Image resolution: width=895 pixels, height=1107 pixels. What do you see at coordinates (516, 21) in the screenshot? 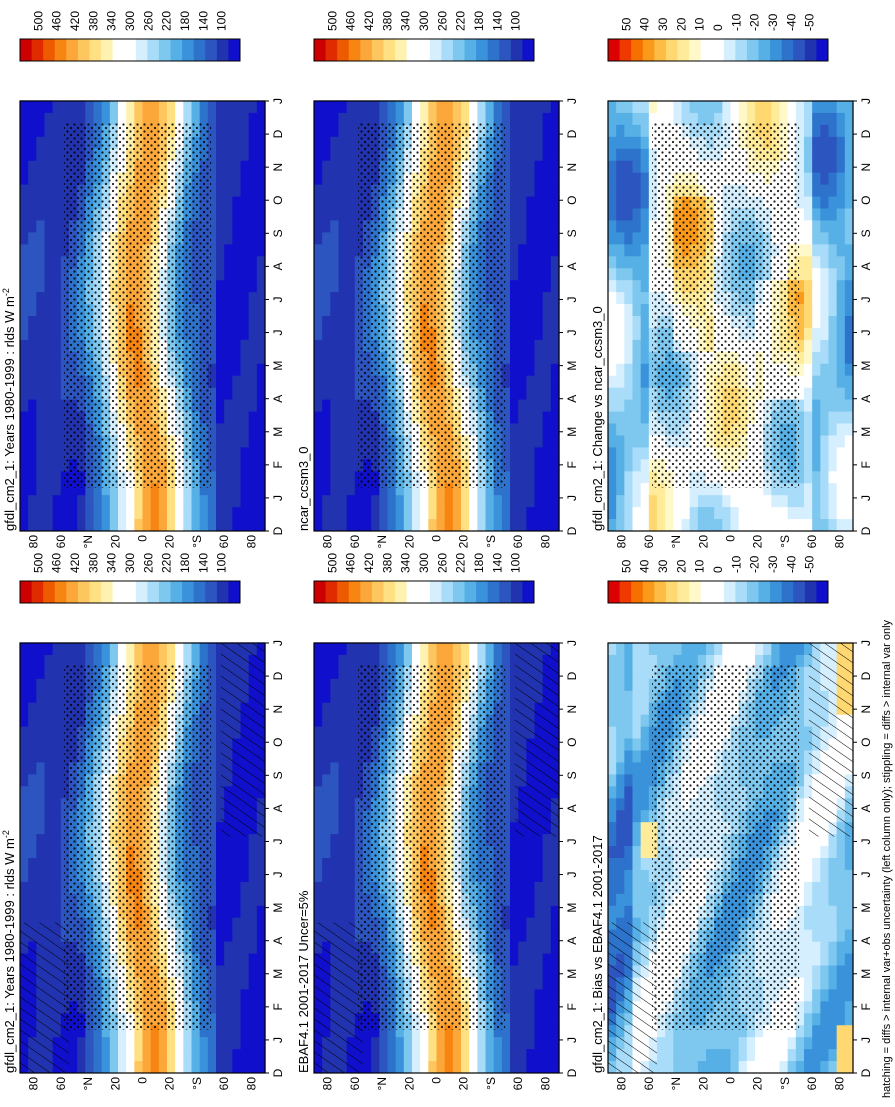
I see `colorbar-label: 100` at bounding box center [516, 21].